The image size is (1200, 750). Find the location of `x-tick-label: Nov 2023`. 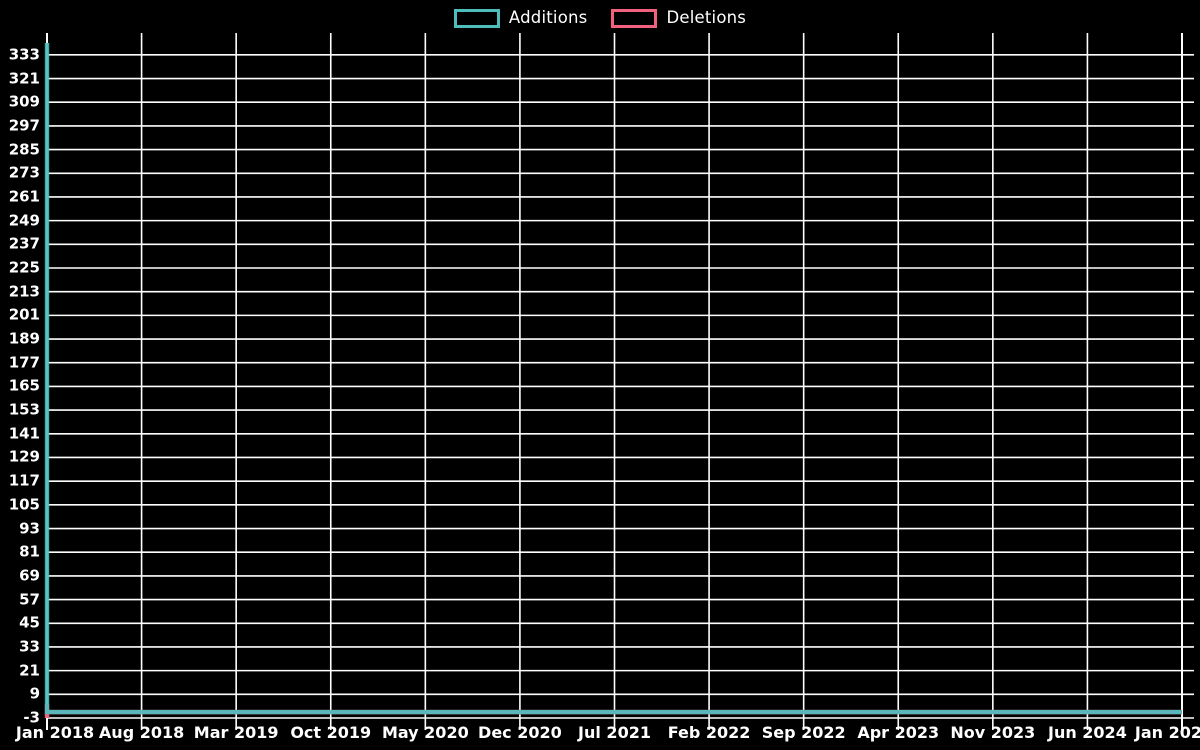

x-tick-label: Nov 2023 is located at coordinates (993, 732).